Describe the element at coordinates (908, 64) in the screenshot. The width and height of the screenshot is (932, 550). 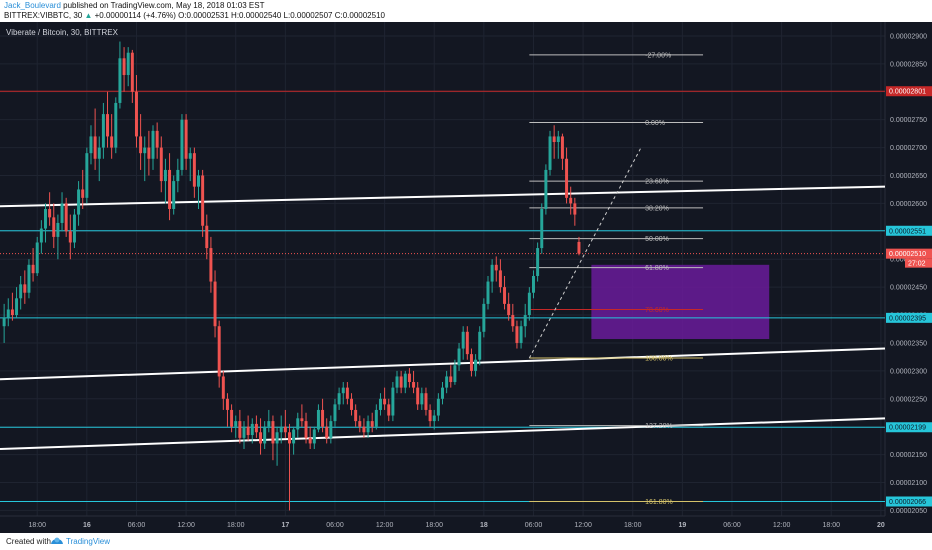
I see `price-tick-label: 0.00002850` at that location.